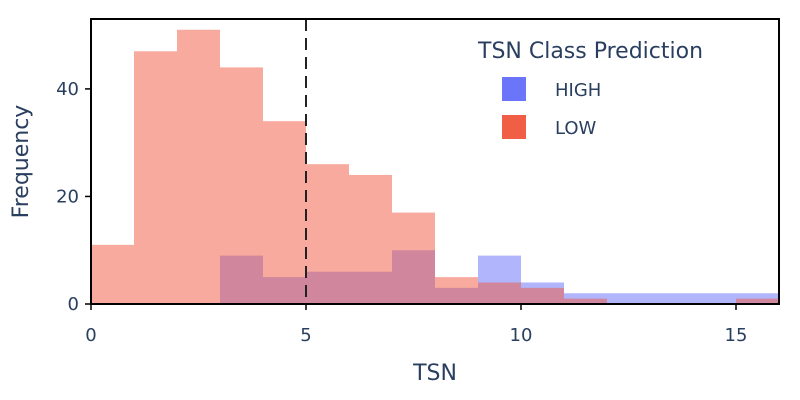 Image resolution: width=800 pixels, height=400 pixels. Describe the element at coordinates (90, 335) in the screenshot. I see `x-tick-label-0: 0` at that location.